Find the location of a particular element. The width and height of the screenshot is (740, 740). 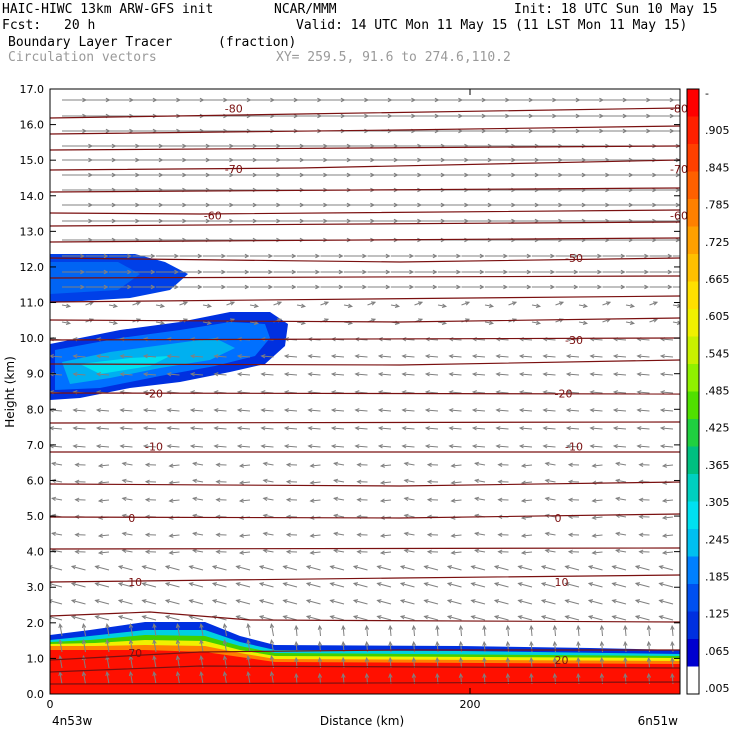

colorbar-label: .185 is located at coordinates (717, 576).